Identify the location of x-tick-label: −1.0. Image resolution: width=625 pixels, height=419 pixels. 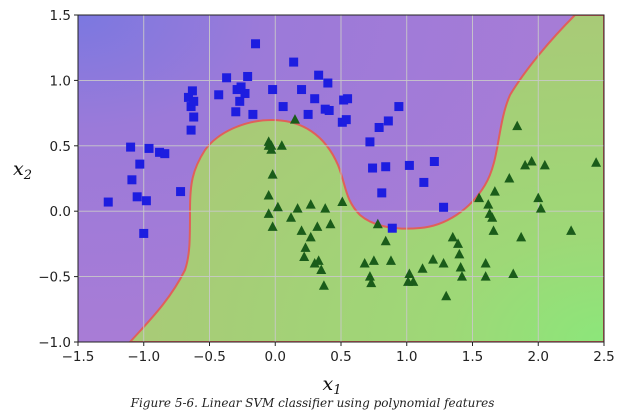
(143, 357).